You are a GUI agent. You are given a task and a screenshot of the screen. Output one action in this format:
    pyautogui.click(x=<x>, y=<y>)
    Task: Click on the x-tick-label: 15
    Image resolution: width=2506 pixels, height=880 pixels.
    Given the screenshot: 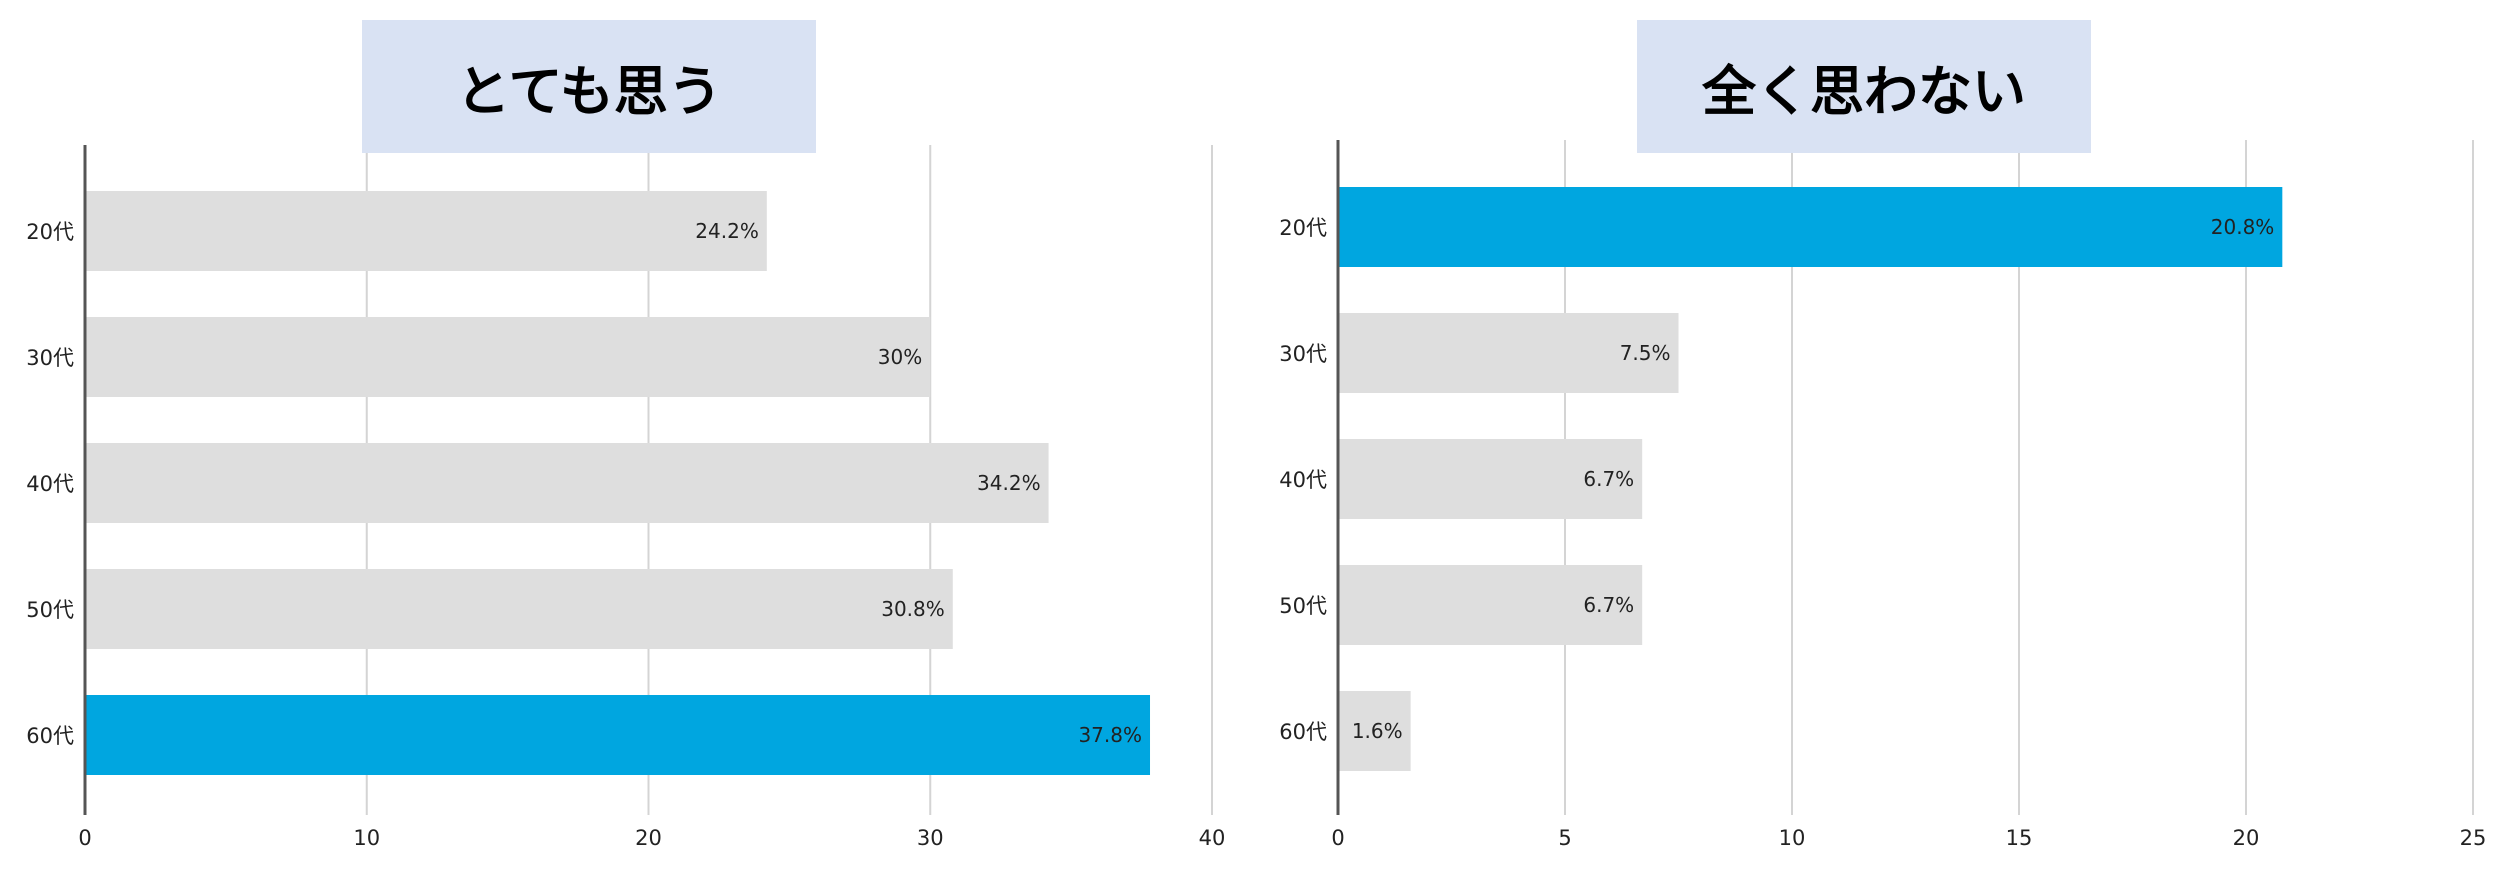 What is the action you would take?
    pyautogui.click(x=2019, y=838)
    